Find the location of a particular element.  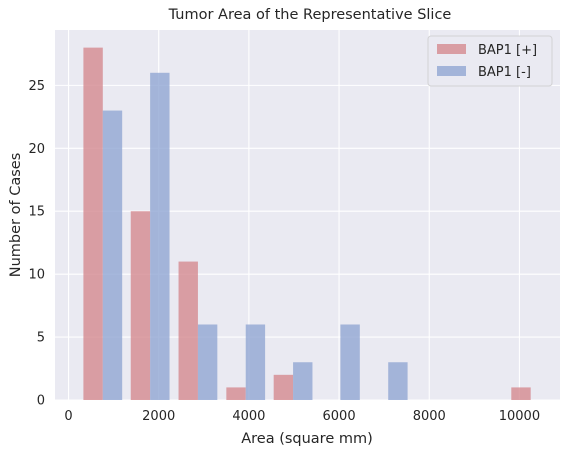

y-tick-label: 15 is located at coordinates (36, 212).